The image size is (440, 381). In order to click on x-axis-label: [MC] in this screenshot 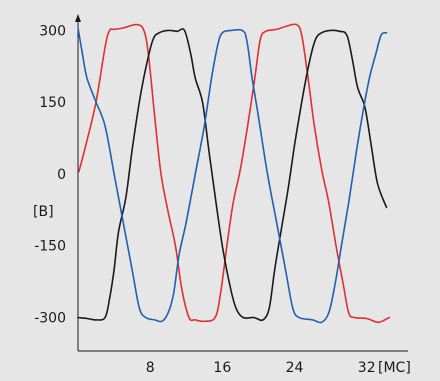, I will do `click(394, 368)`.